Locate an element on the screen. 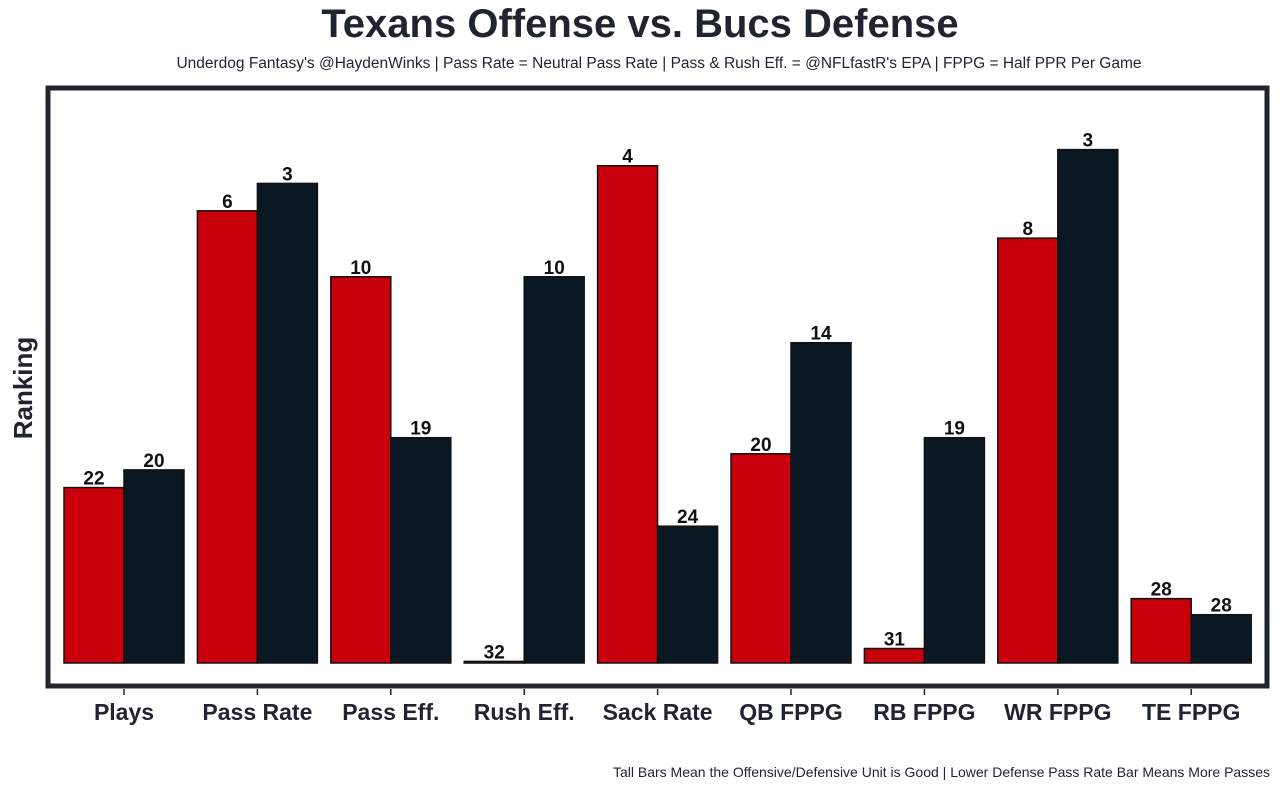 The image size is (1280, 789). x-tick-label: RB FPPG is located at coordinates (924, 712).